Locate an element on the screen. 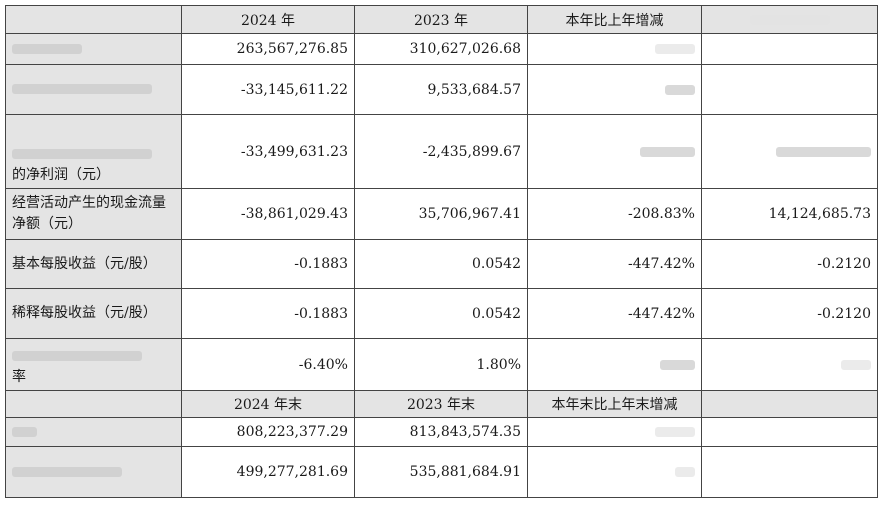  value-2023-end: 535,881,684.91 is located at coordinates (441, 472).